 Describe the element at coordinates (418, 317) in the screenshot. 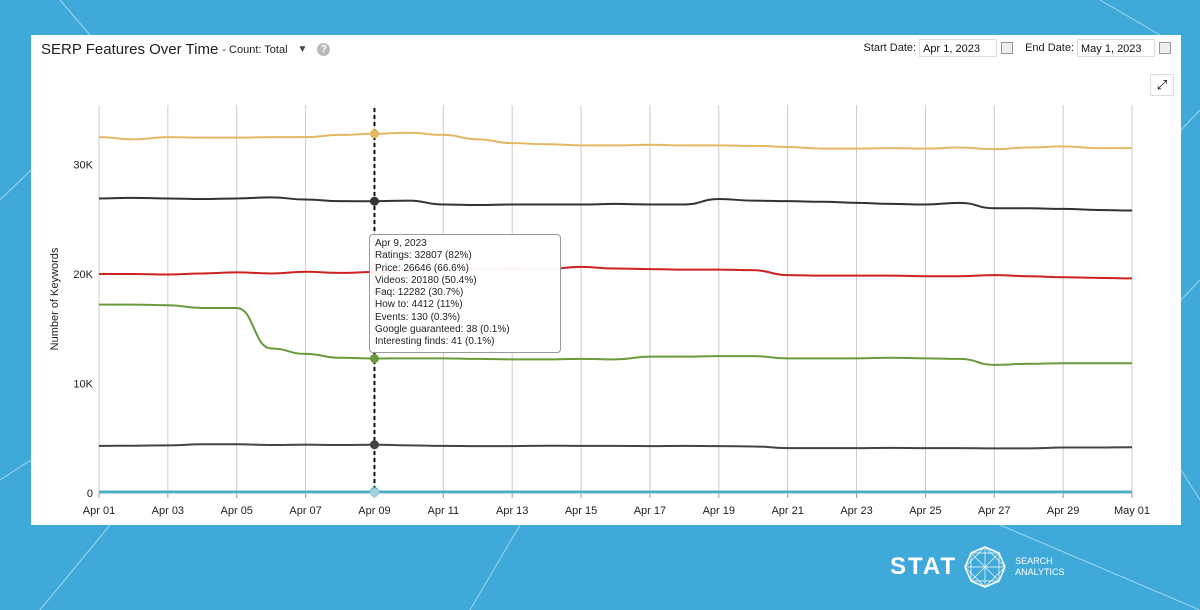

I see `tooltip-line: Events: 130 (0.3%)` at that location.